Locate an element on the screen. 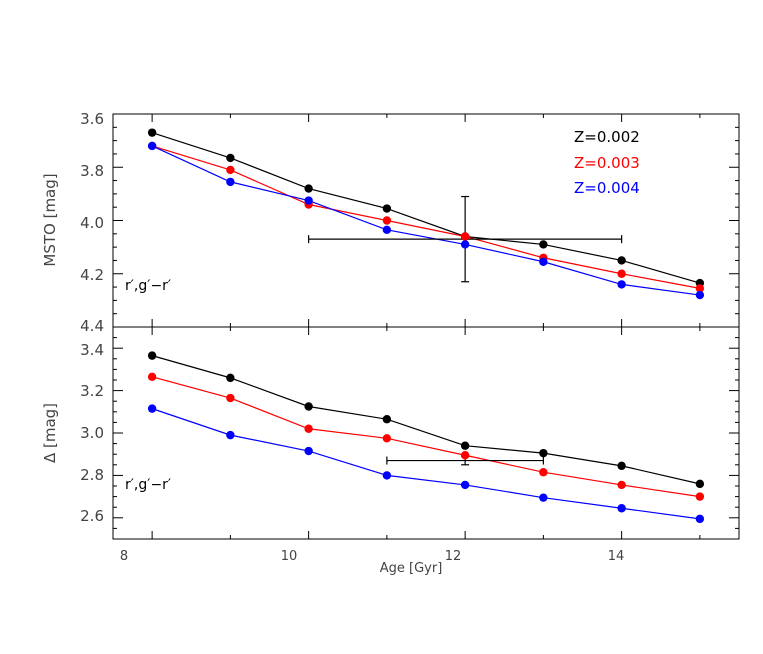  top-y-axis-title: MSTO [mag] is located at coordinates (50, 219).